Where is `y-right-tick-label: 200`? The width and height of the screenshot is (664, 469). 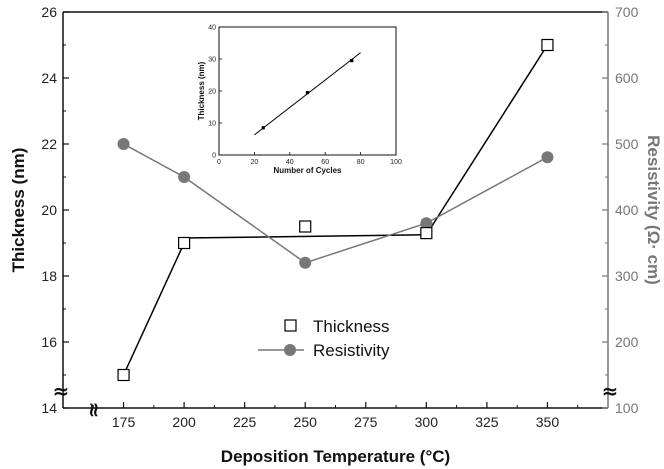 y-right-tick-label: 200 is located at coordinates (627, 342).